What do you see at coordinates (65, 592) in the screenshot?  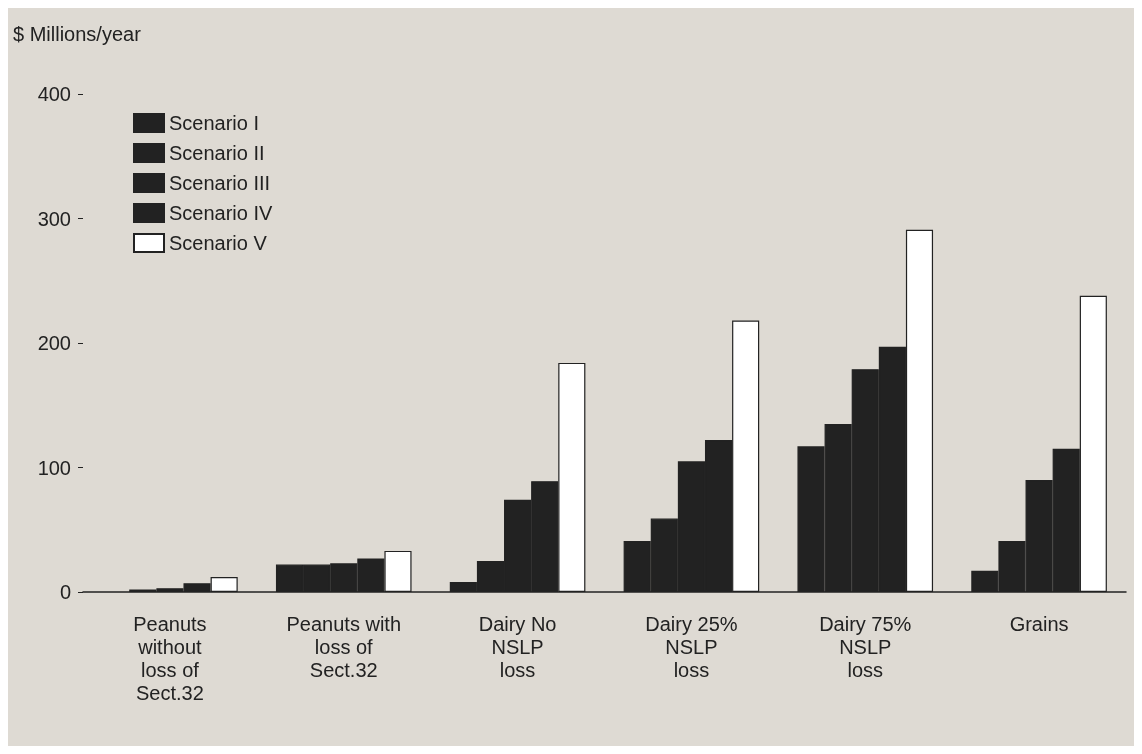 I see `y-tick-label: 0` at bounding box center [65, 592].